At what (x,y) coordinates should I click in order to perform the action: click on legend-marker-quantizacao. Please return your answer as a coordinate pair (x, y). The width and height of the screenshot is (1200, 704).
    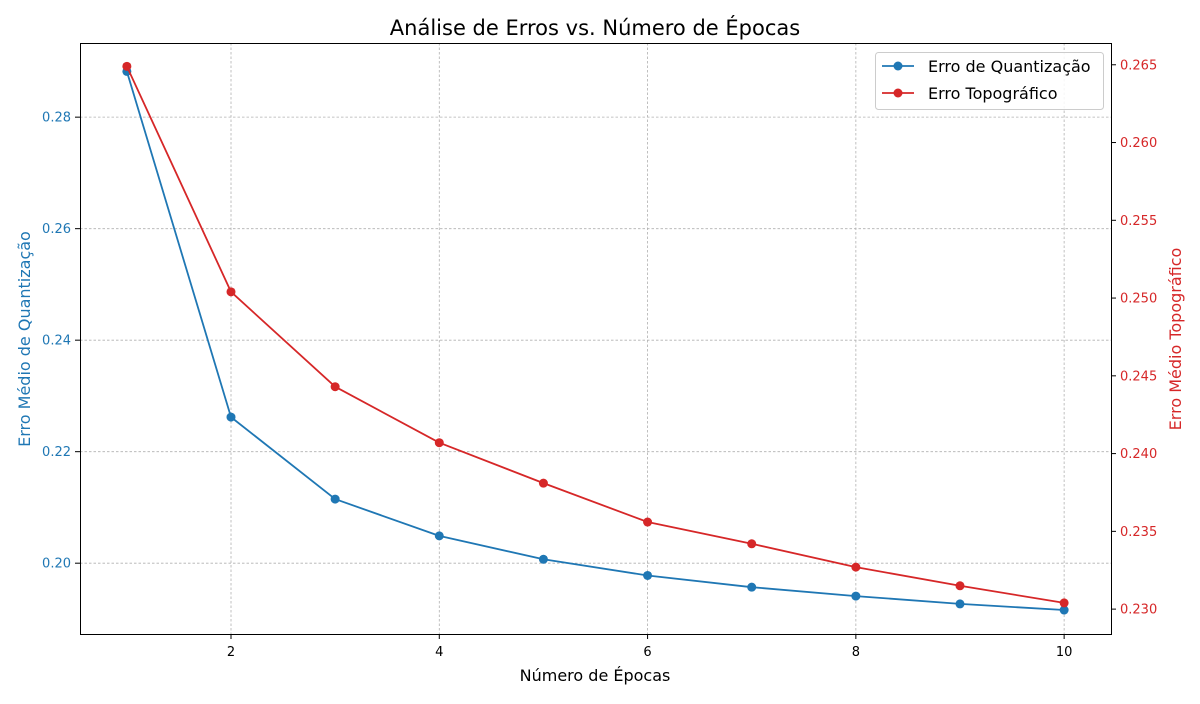
    Looking at the image, I should click on (898, 66).